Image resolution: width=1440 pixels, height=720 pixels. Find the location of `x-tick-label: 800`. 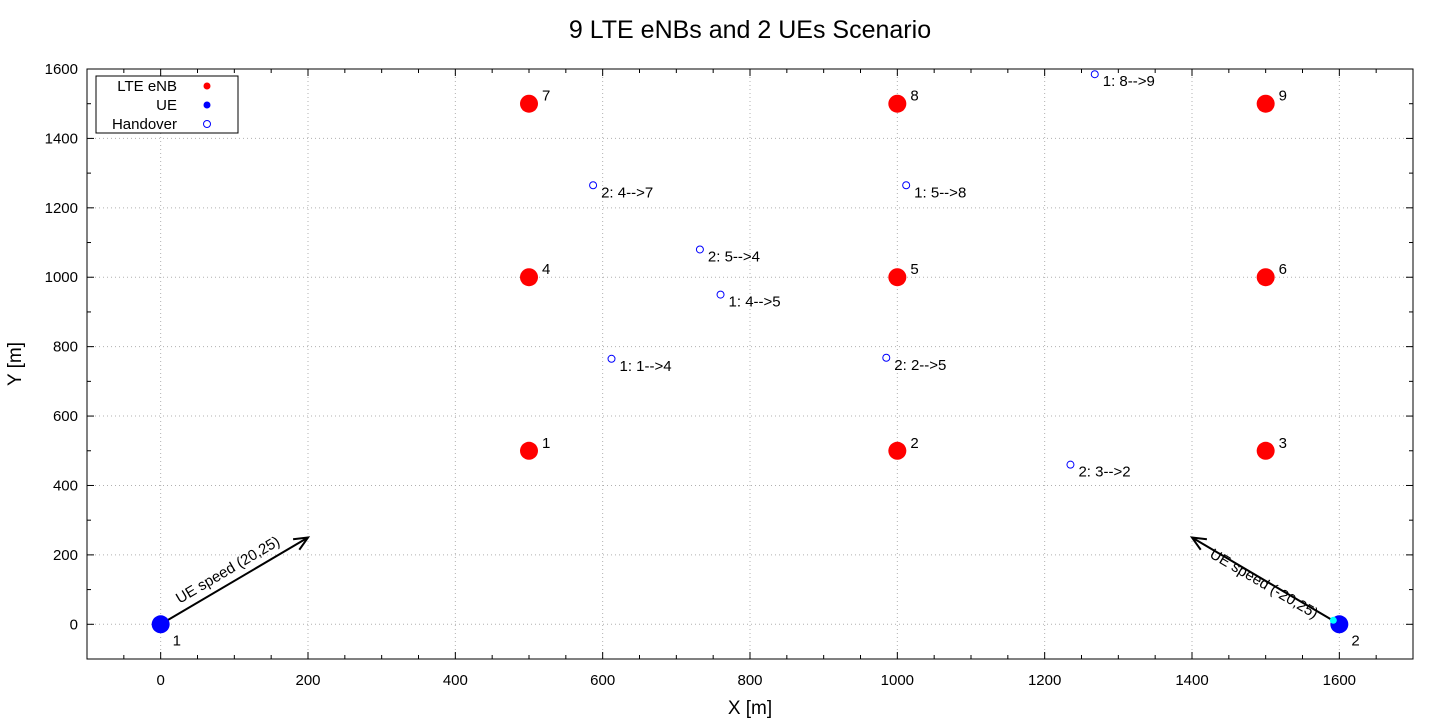

x-tick-label: 800 is located at coordinates (749, 680).